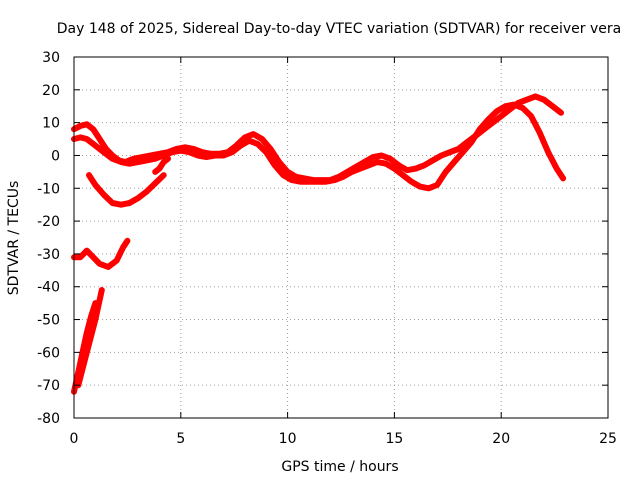 The width and height of the screenshot is (640, 480). Describe the element at coordinates (48, 288) in the screenshot. I see `y-tick-label: -40` at that location.